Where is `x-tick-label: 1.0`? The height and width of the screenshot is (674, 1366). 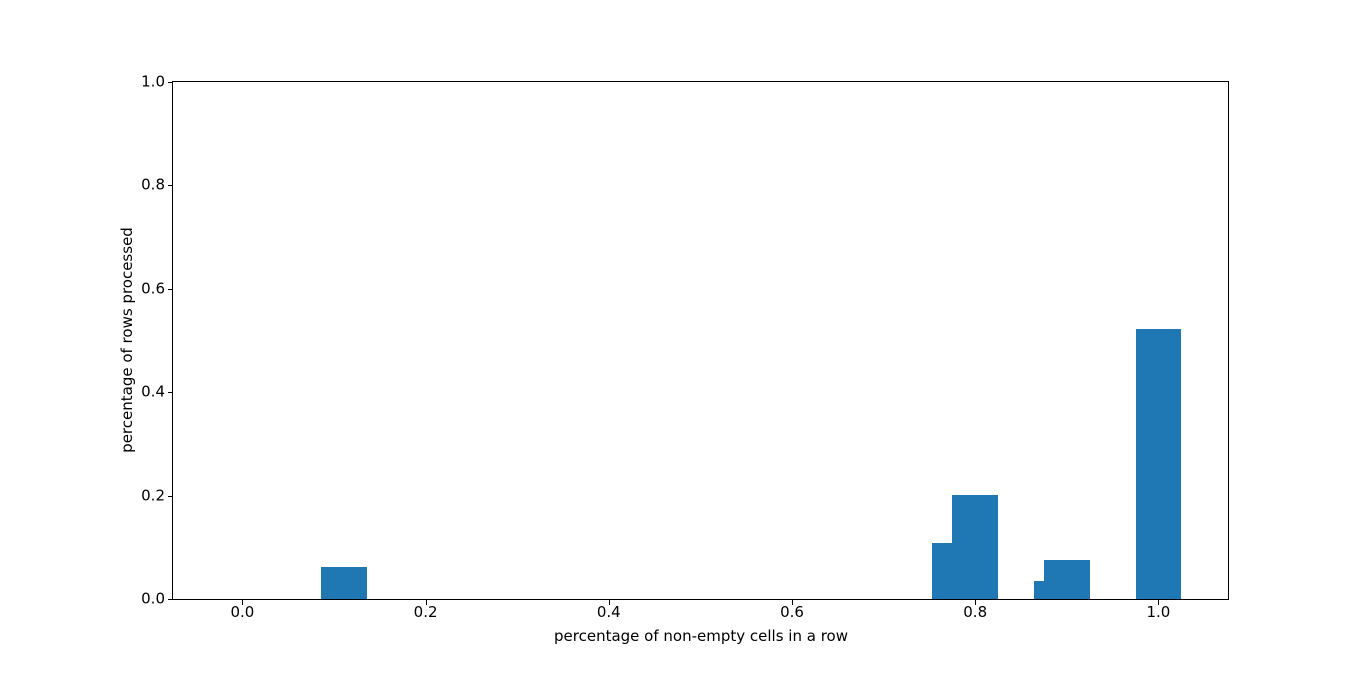
x-tick-label: 1.0 is located at coordinates (1158, 612).